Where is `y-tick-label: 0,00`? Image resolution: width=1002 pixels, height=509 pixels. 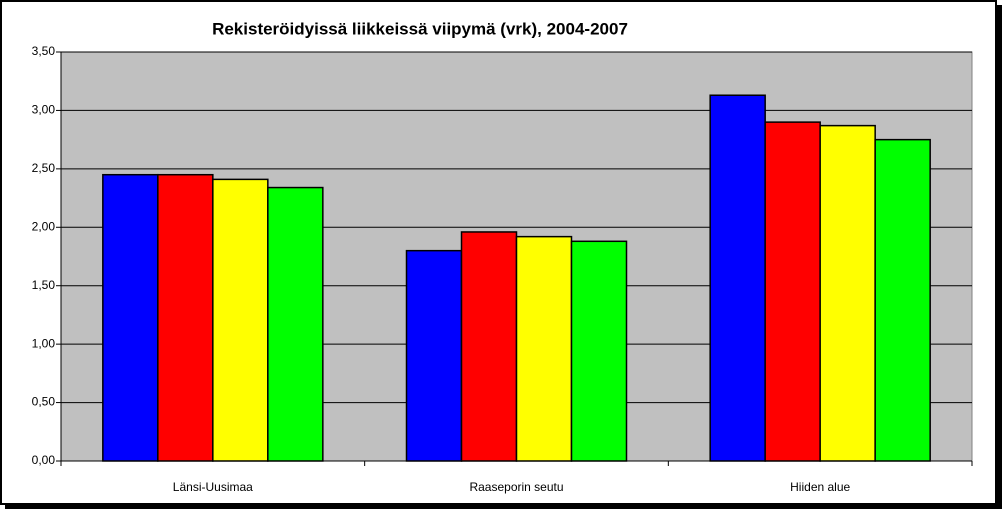 y-tick-label: 0,00 is located at coordinates (44, 460).